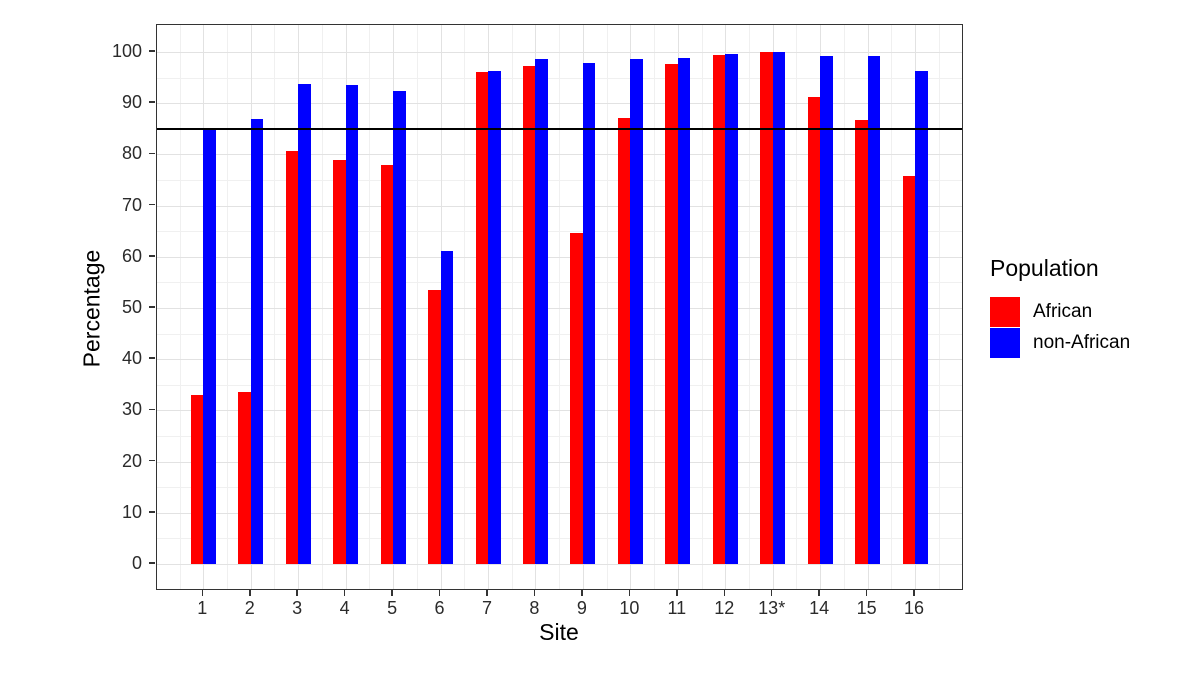 The width and height of the screenshot is (1200, 674). What do you see at coordinates (392, 608) in the screenshot?
I see `x-tick-label: 5` at bounding box center [392, 608].